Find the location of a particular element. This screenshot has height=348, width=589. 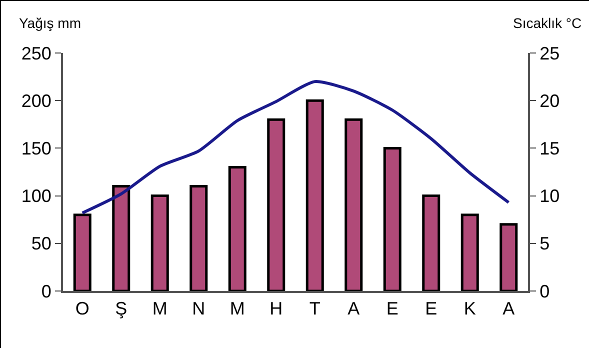

y2-tick-label: 25 is located at coordinates (550, 53).